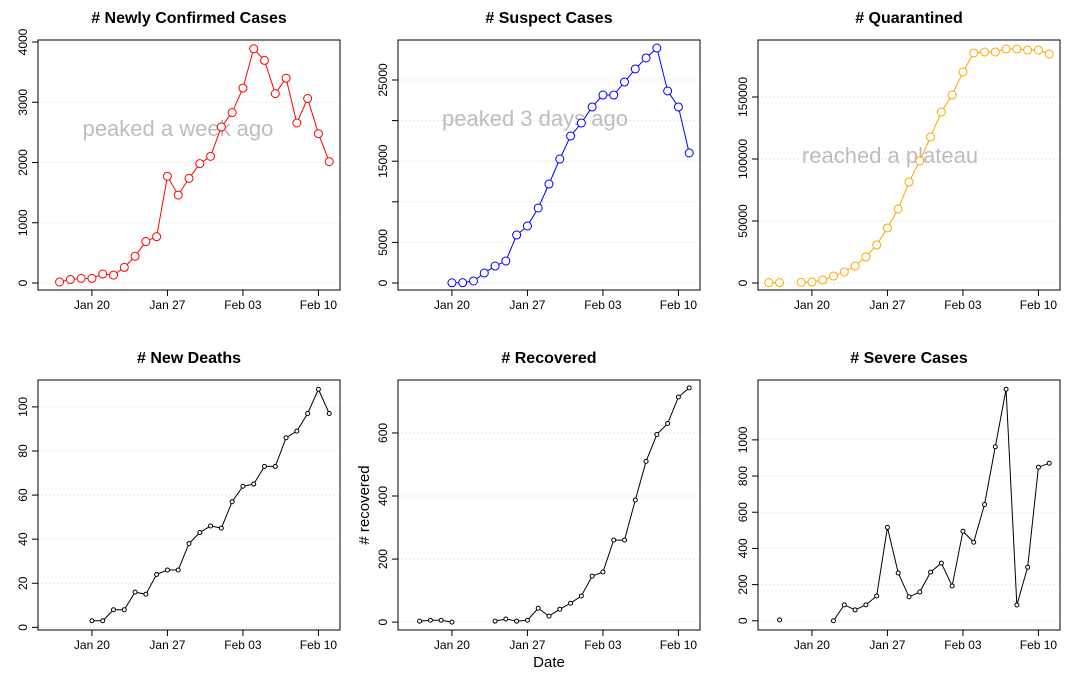  Describe the element at coordinates (23, 495) in the screenshot. I see `y-tick-label: 60` at that location.